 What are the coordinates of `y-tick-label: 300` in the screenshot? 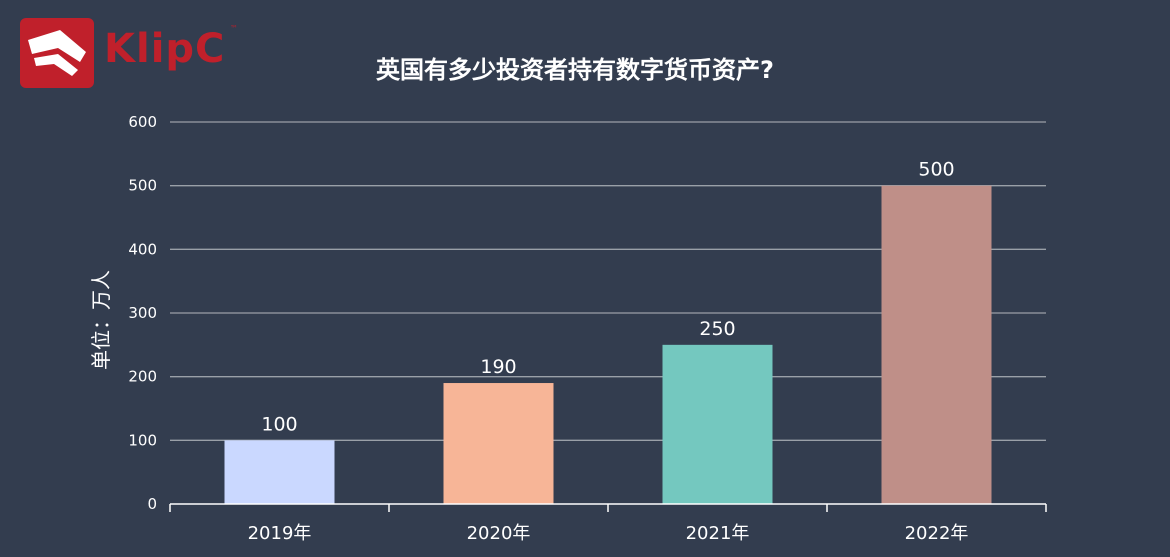 It's located at (142, 313).